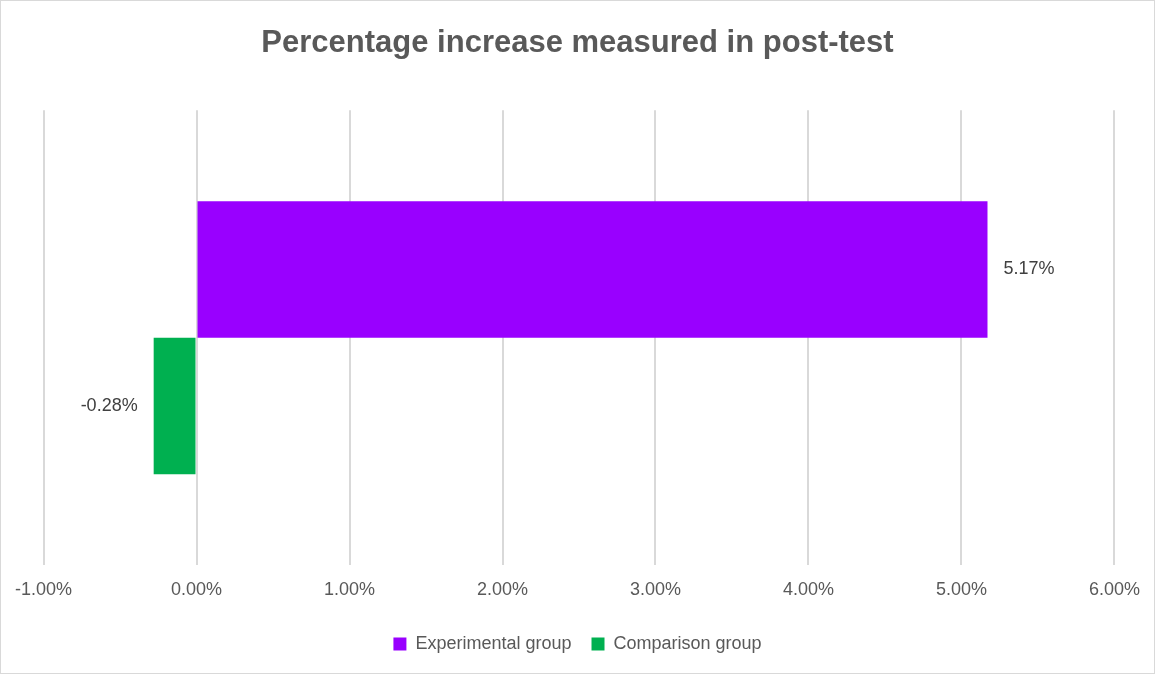 This screenshot has width=1155, height=674. Describe the element at coordinates (502, 589) in the screenshot. I see `x-tick-label: 2.00%` at that location.